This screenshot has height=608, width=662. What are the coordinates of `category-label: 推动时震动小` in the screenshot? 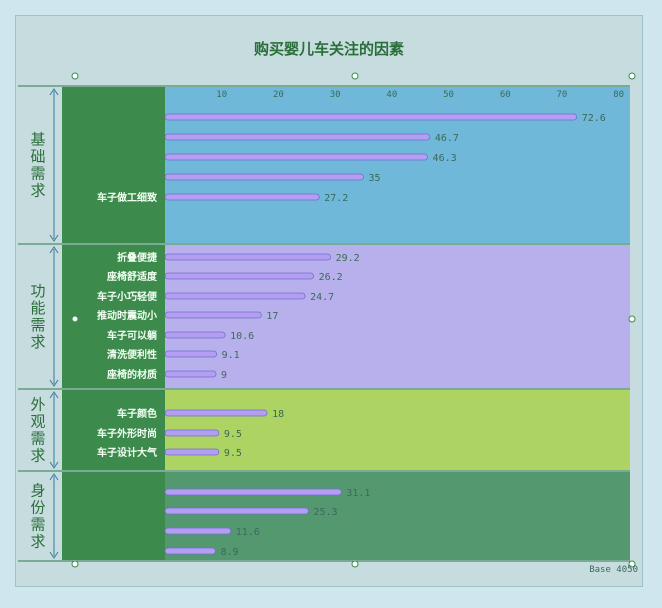 It's located at (127, 315).